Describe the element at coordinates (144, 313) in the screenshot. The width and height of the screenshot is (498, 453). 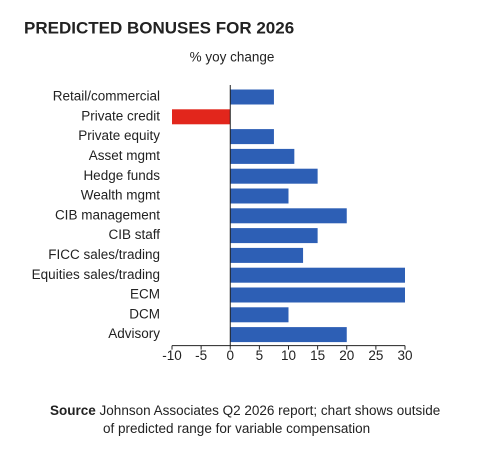
I see `y-tick-label: DCM` at that location.